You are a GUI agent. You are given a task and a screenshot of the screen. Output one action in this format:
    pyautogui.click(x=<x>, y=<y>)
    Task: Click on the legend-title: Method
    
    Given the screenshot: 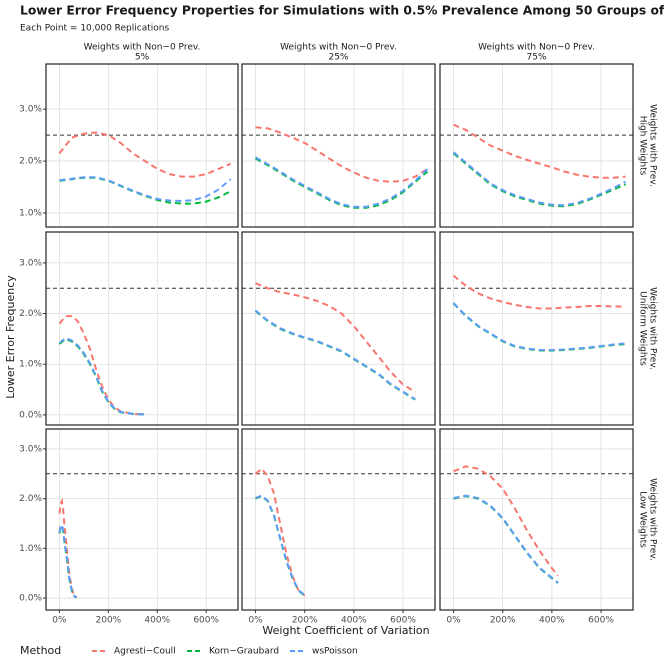 What is the action you would take?
    pyautogui.click(x=40, y=650)
    